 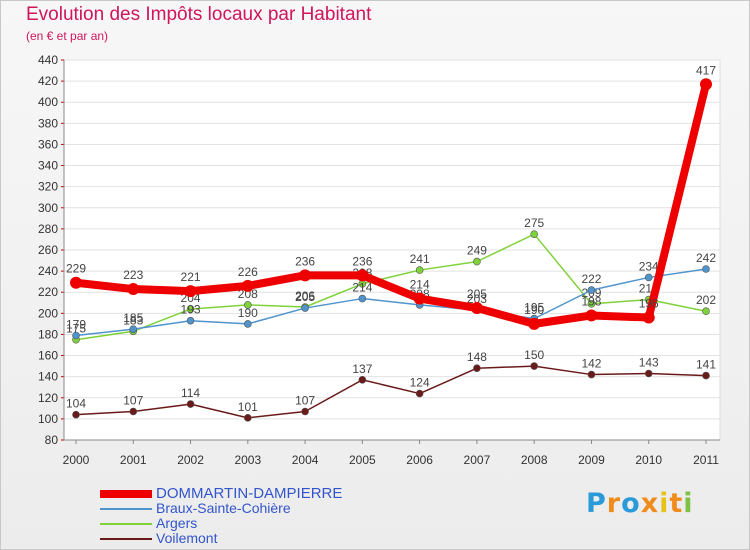 What do you see at coordinates (631, 503) in the screenshot?
I see `brand-letter: o` at bounding box center [631, 503].